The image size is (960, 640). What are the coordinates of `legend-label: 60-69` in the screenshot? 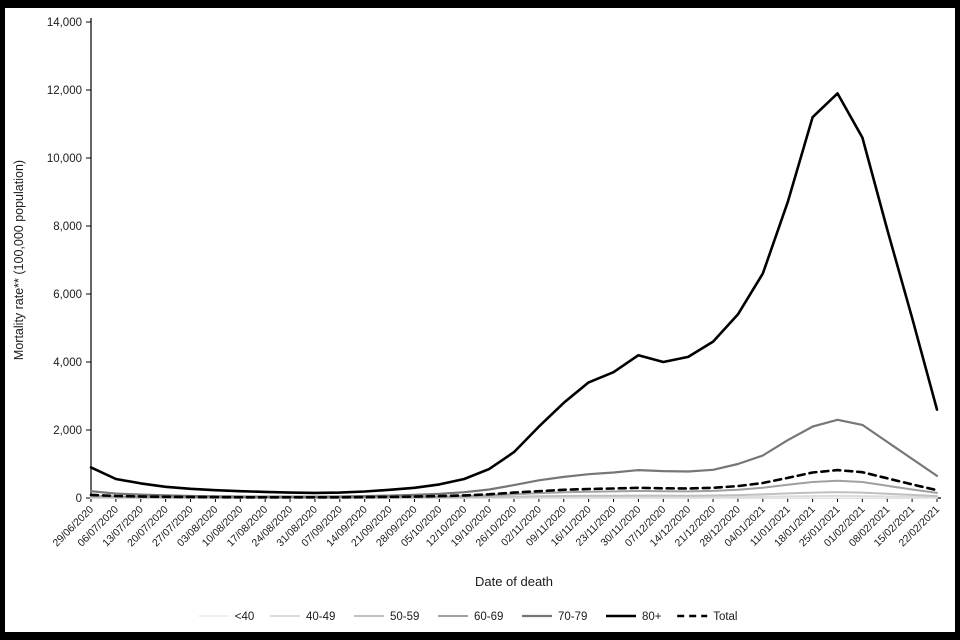 It's located at (488, 617).